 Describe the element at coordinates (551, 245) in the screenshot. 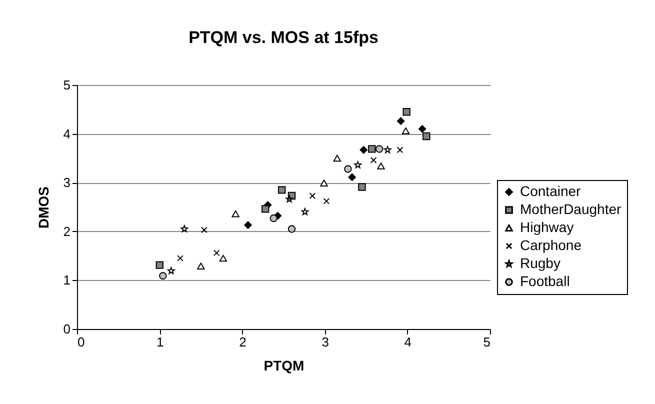

I see `legend-label: Carphone` at that location.